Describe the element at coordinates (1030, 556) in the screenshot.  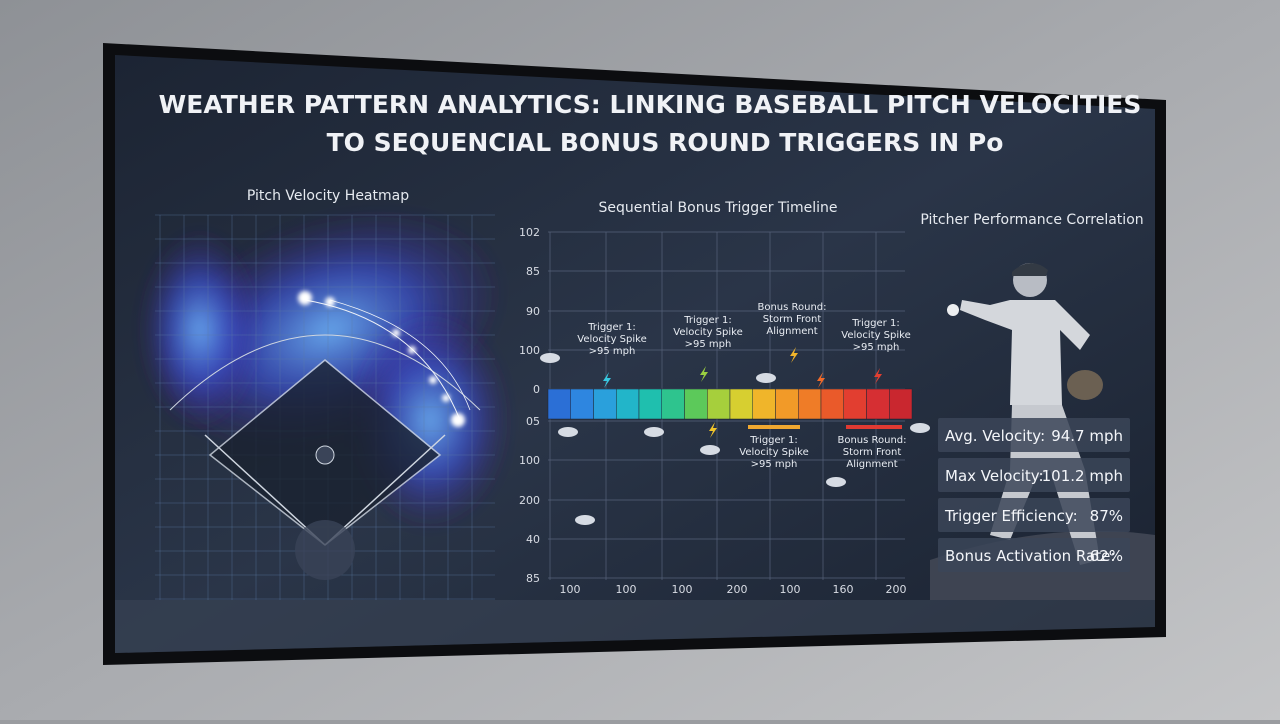
I see `stat-label: Bonus Activation Rate:` at that location.